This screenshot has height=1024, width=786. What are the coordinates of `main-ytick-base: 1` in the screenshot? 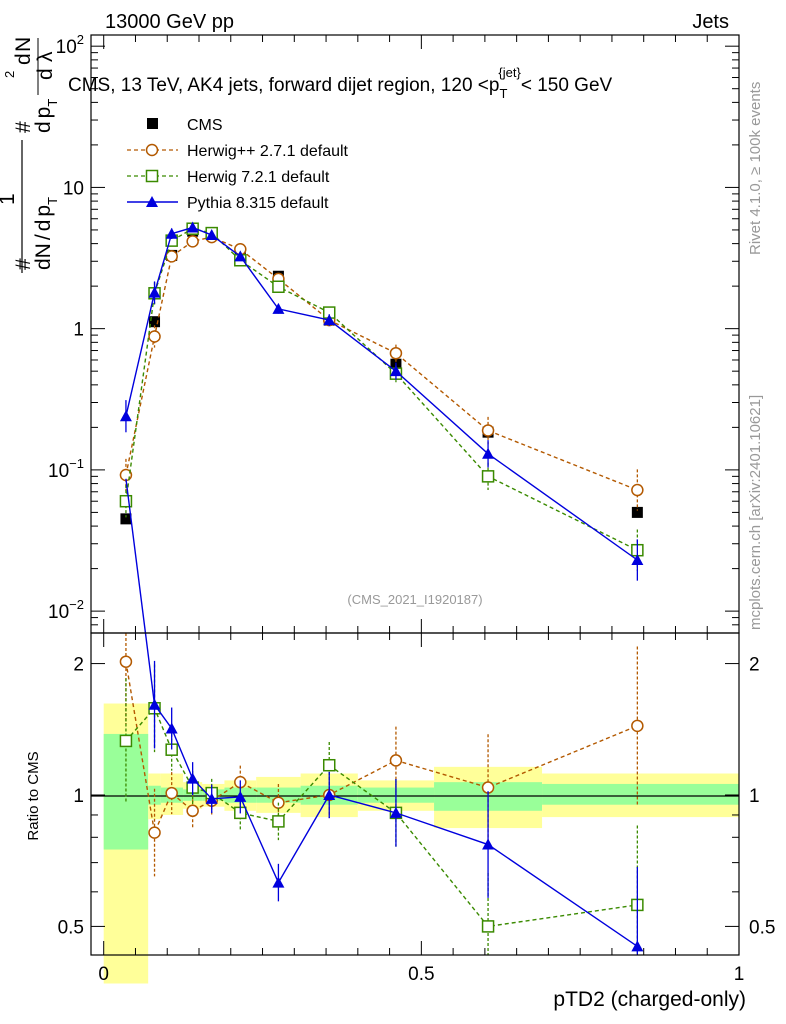 It's located at (78, 330).